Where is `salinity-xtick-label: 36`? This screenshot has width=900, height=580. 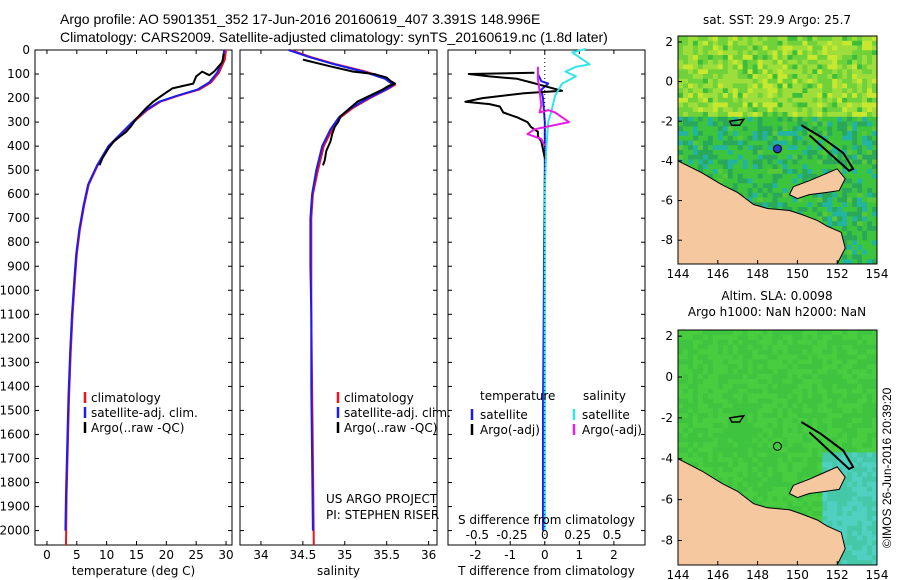 salinity-xtick-label: 36 is located at coordinates (428, 555).